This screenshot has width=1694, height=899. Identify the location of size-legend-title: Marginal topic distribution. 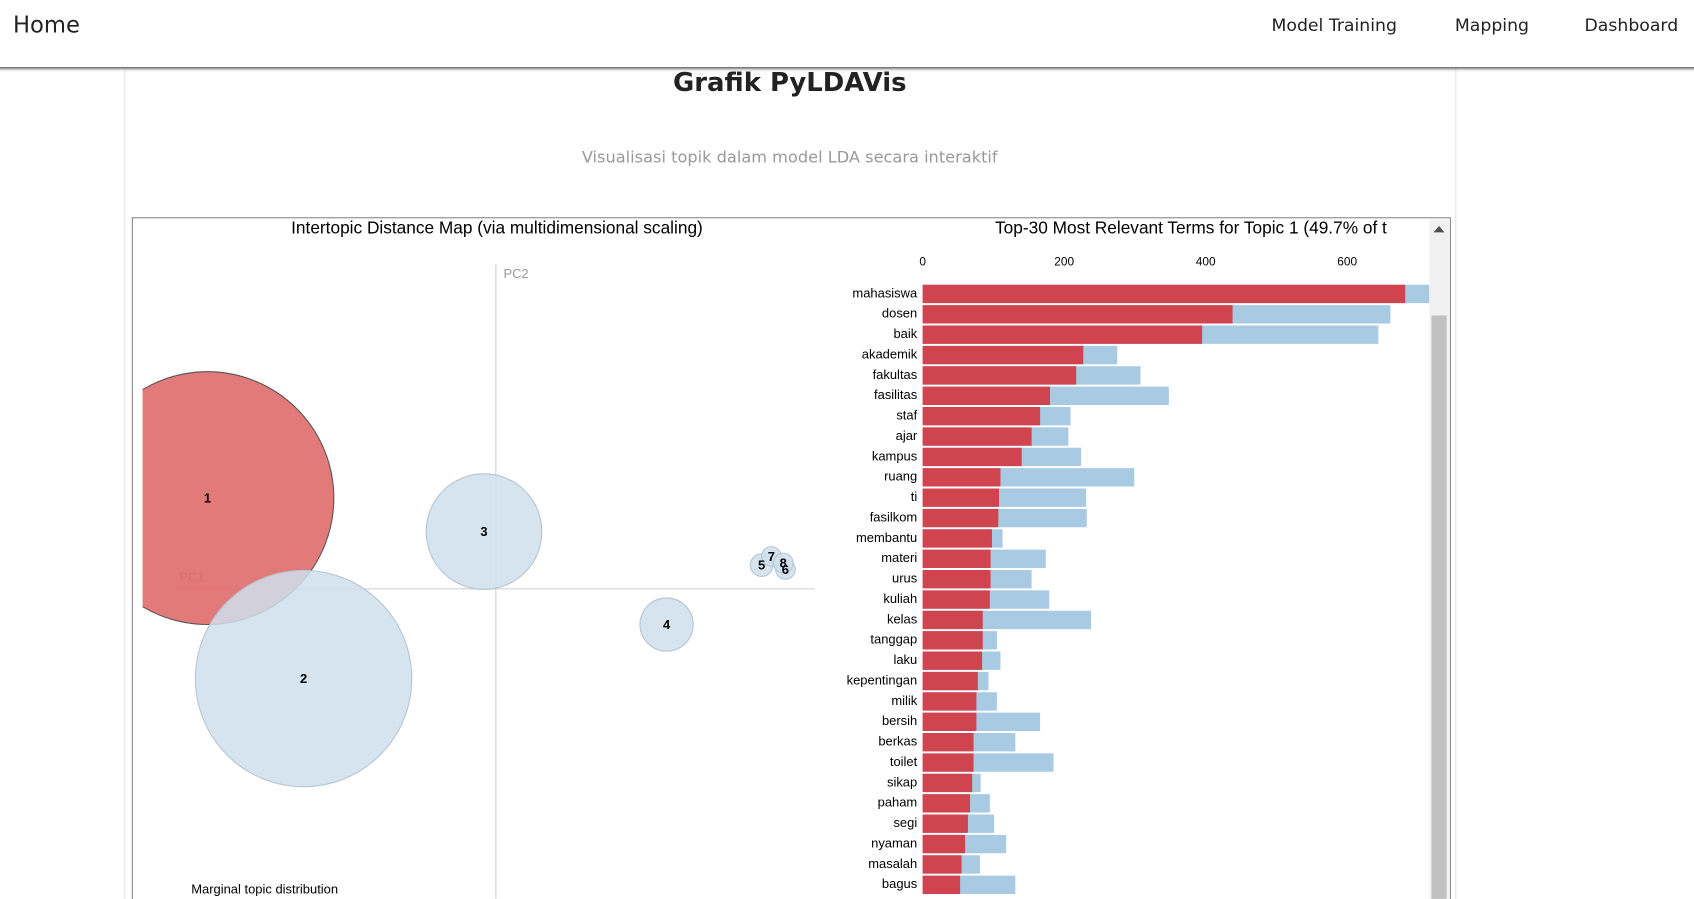
(264, 889).